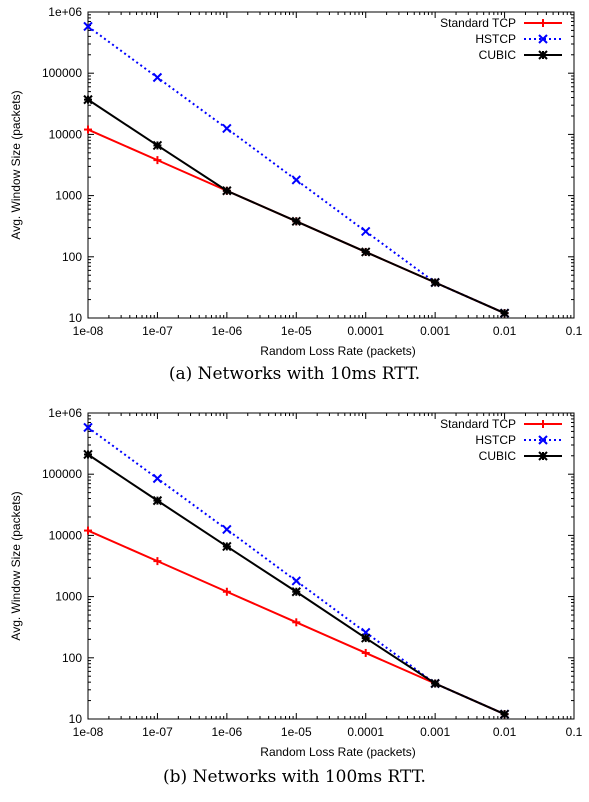  Describe the element at coordinates (294, 777) in the screenshot. I see `caption-b: (b) Networks with 100ms RTT.` at that location.